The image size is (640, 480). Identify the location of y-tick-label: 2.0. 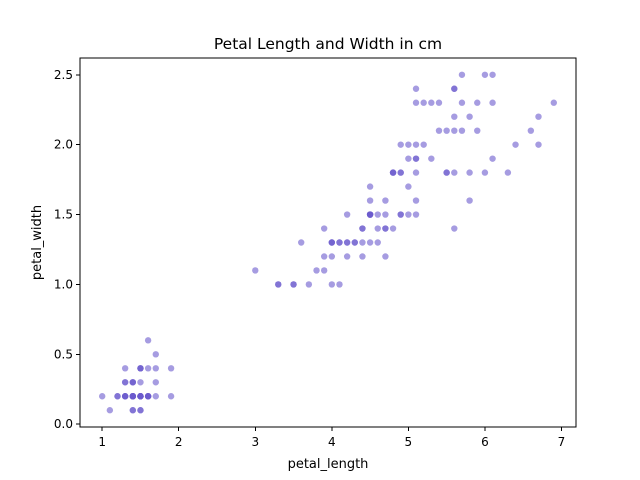
(63, 145).